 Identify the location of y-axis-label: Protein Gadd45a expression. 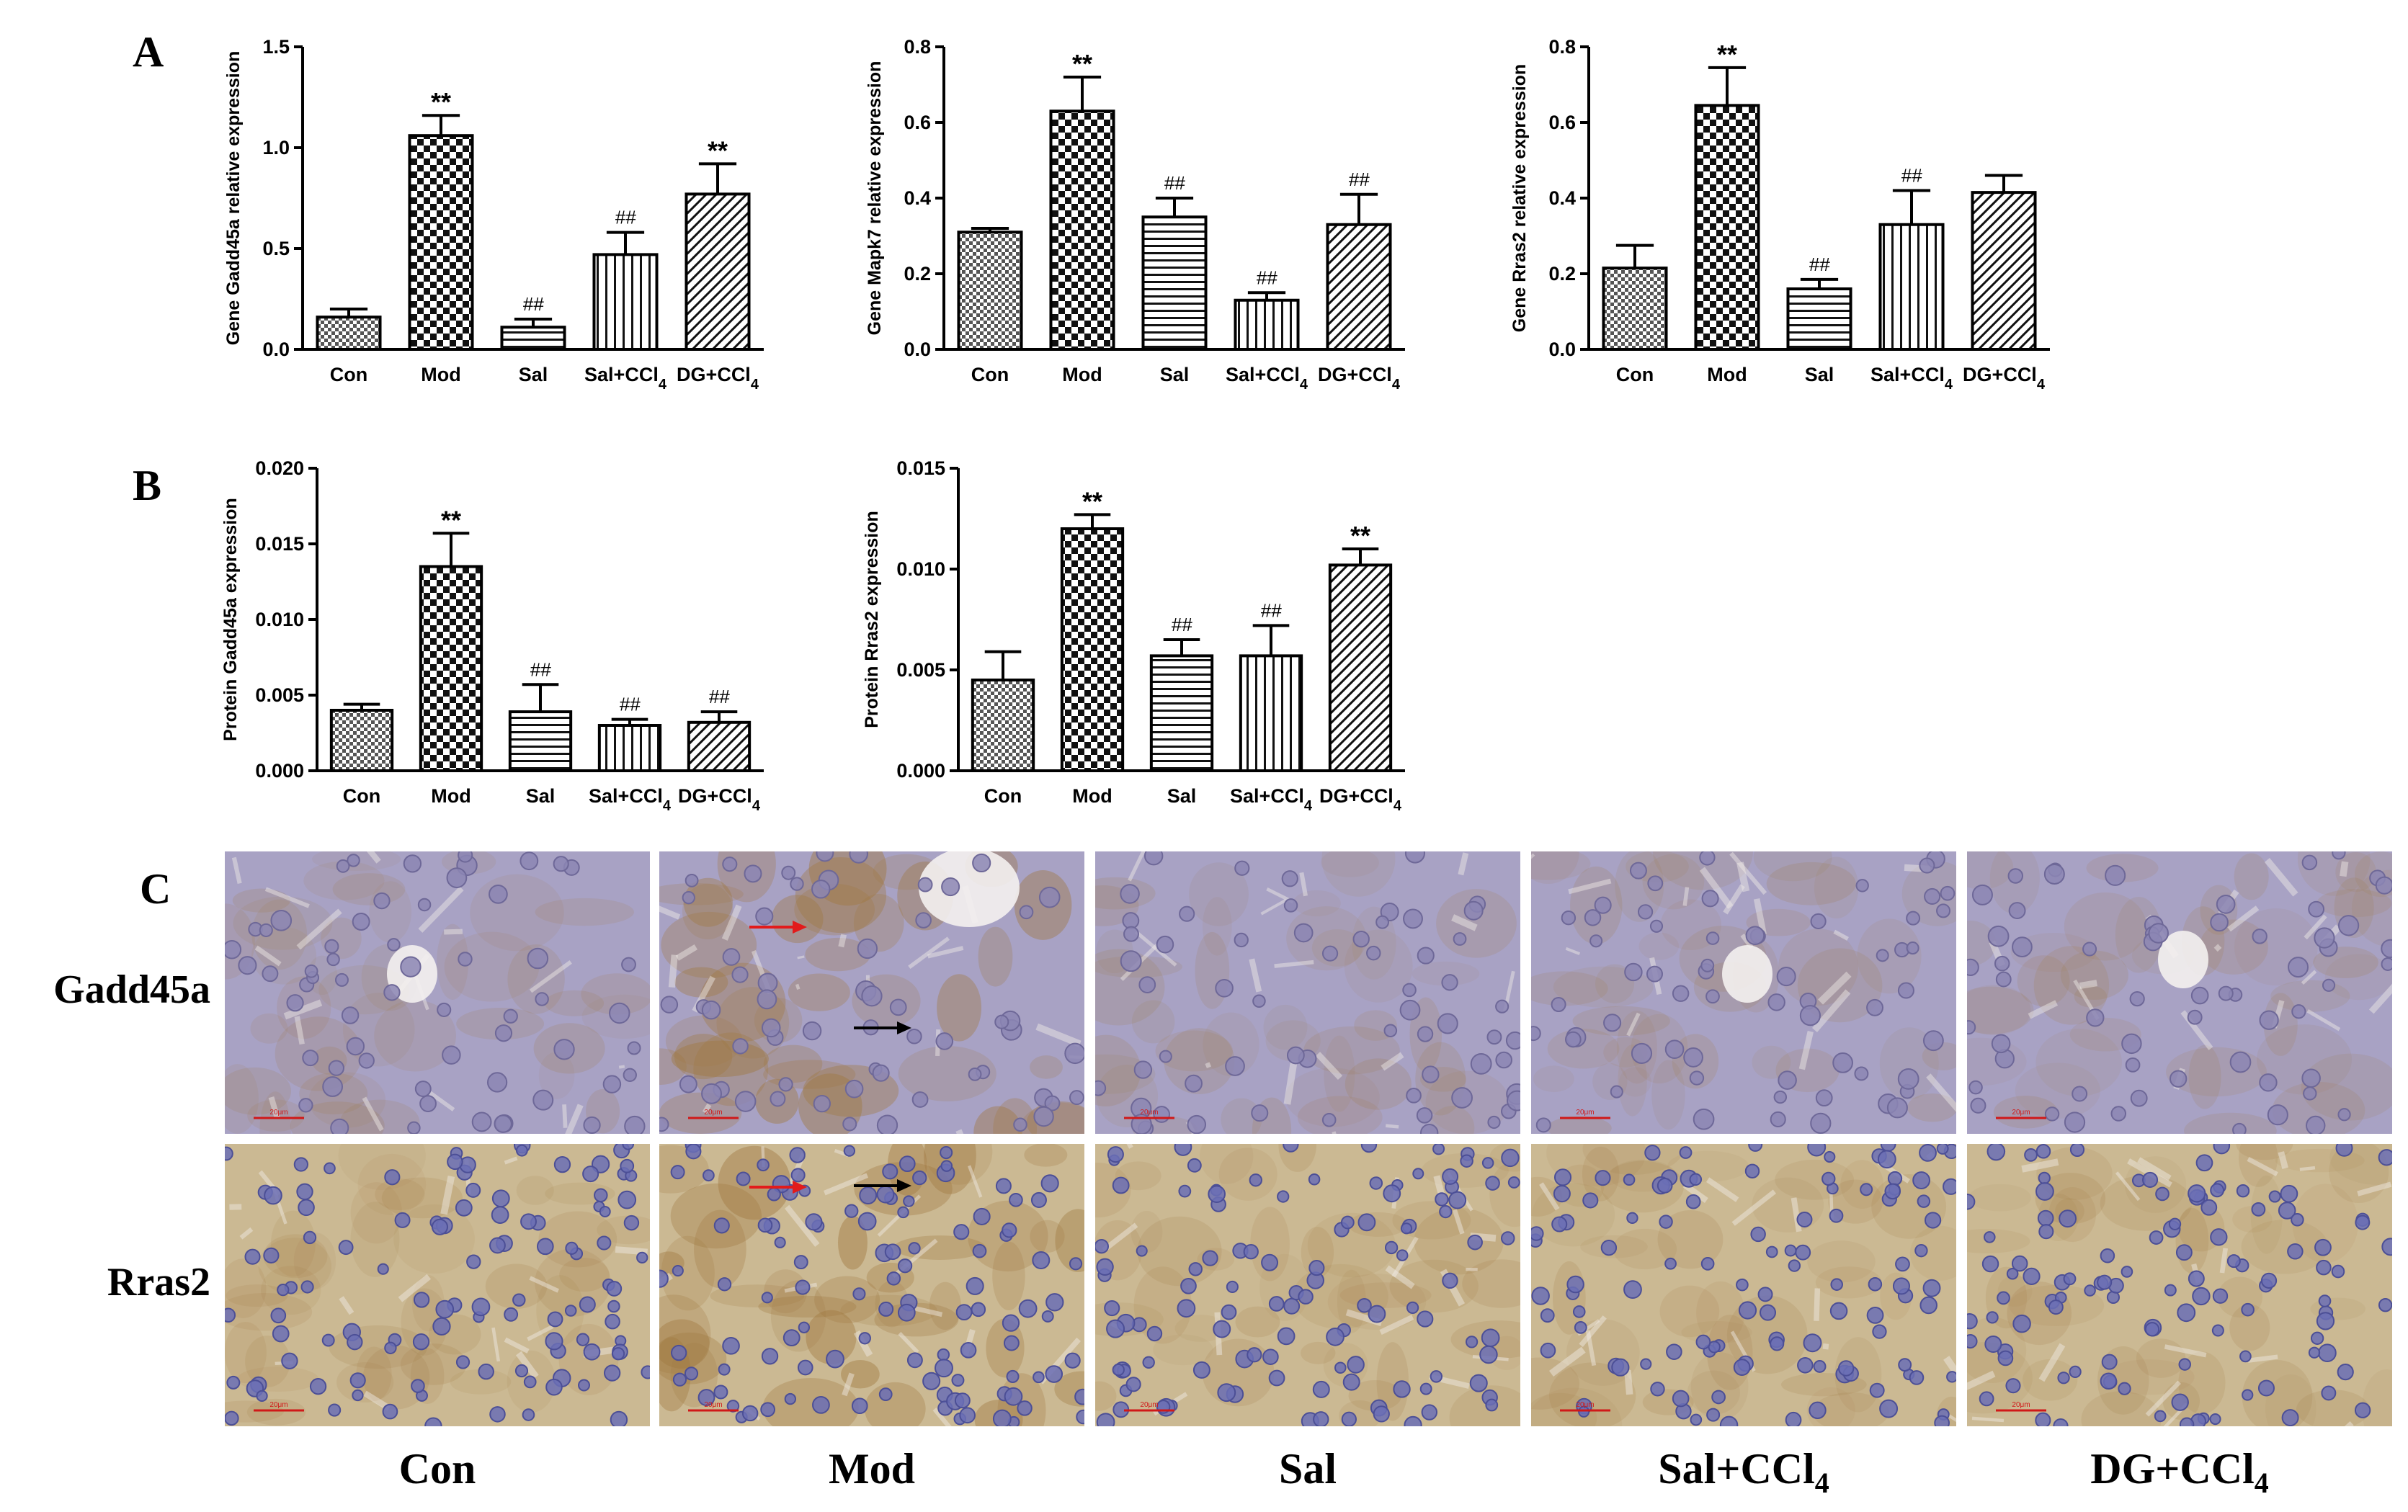
(230, 619).